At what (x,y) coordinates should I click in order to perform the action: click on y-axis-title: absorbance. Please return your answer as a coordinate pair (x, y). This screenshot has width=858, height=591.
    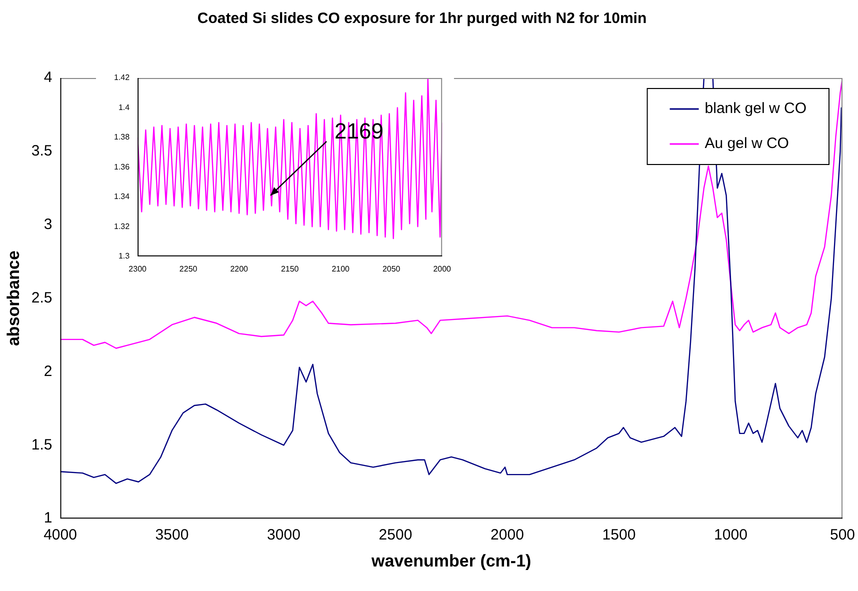
    Looking at the image, I should click on (13, 298).